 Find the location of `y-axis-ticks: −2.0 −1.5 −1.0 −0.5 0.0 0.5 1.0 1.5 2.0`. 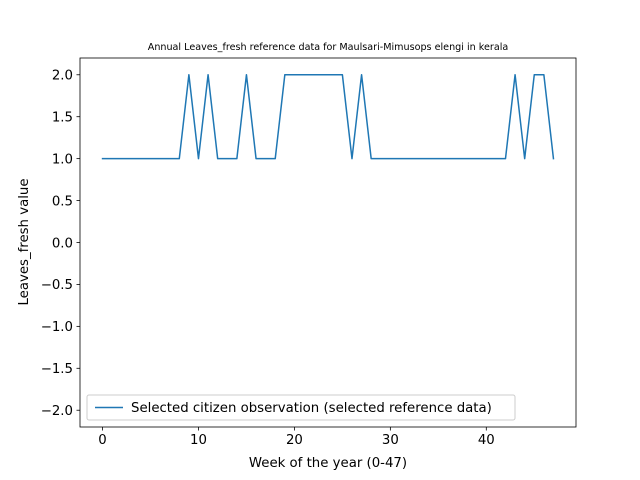

y-axis-ticks: −2.0 −1.5 −1.0 −0.5 0.0 0.5 1.0 1.5 2.0 is located at coordinates (60, 244).